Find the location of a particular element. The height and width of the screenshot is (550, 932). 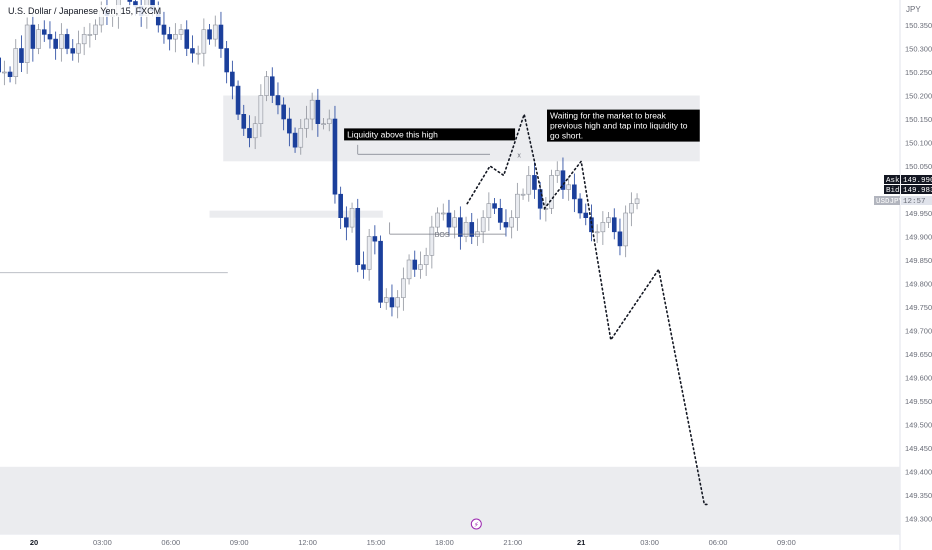

lightning-icon is located at coordinates (476, 524).